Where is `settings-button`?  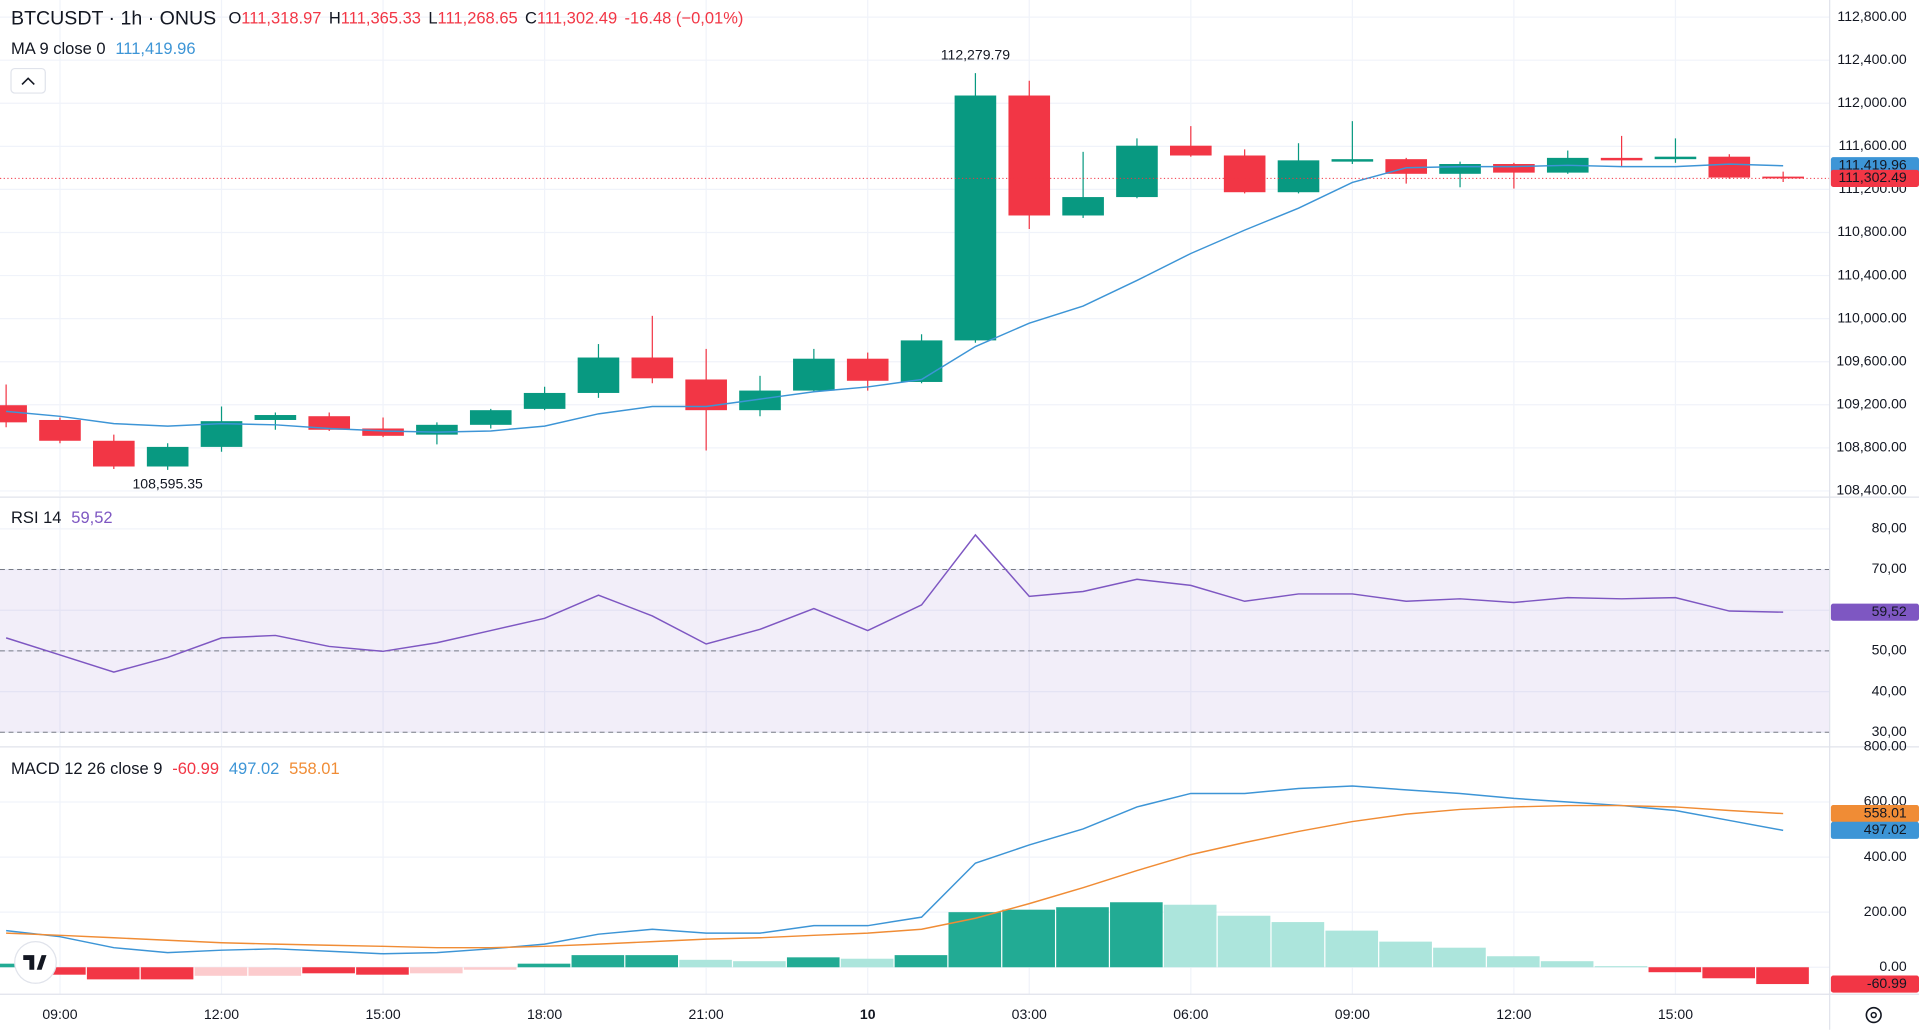
settings-button is located at coordinates (1873, 1015).